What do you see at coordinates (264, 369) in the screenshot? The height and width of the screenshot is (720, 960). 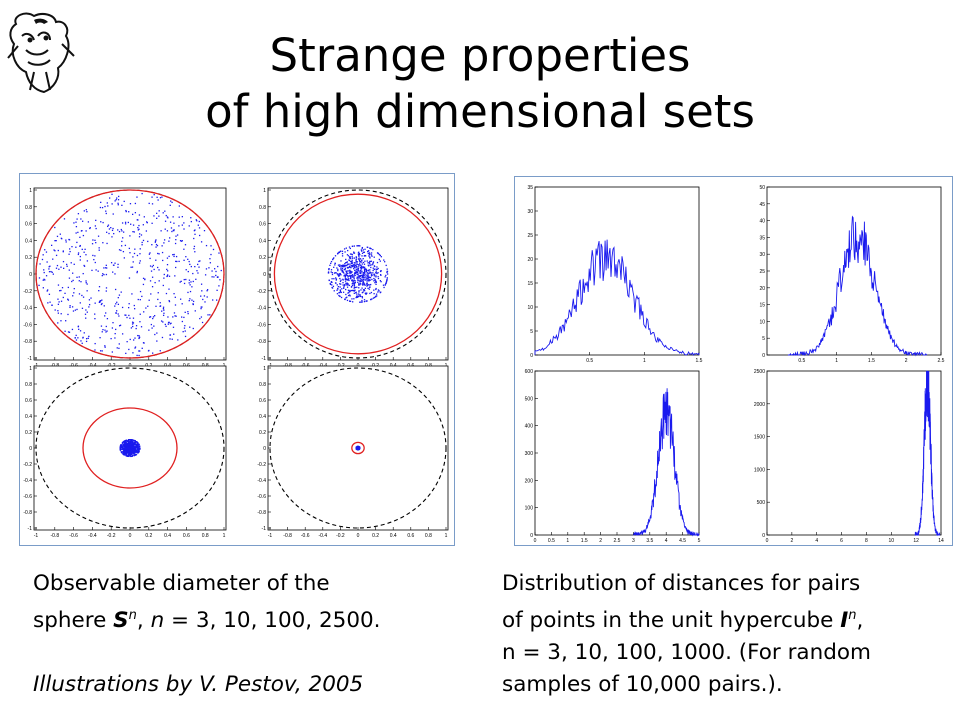 I see `y-tick-label: 1` at bounding box center [264, 369].